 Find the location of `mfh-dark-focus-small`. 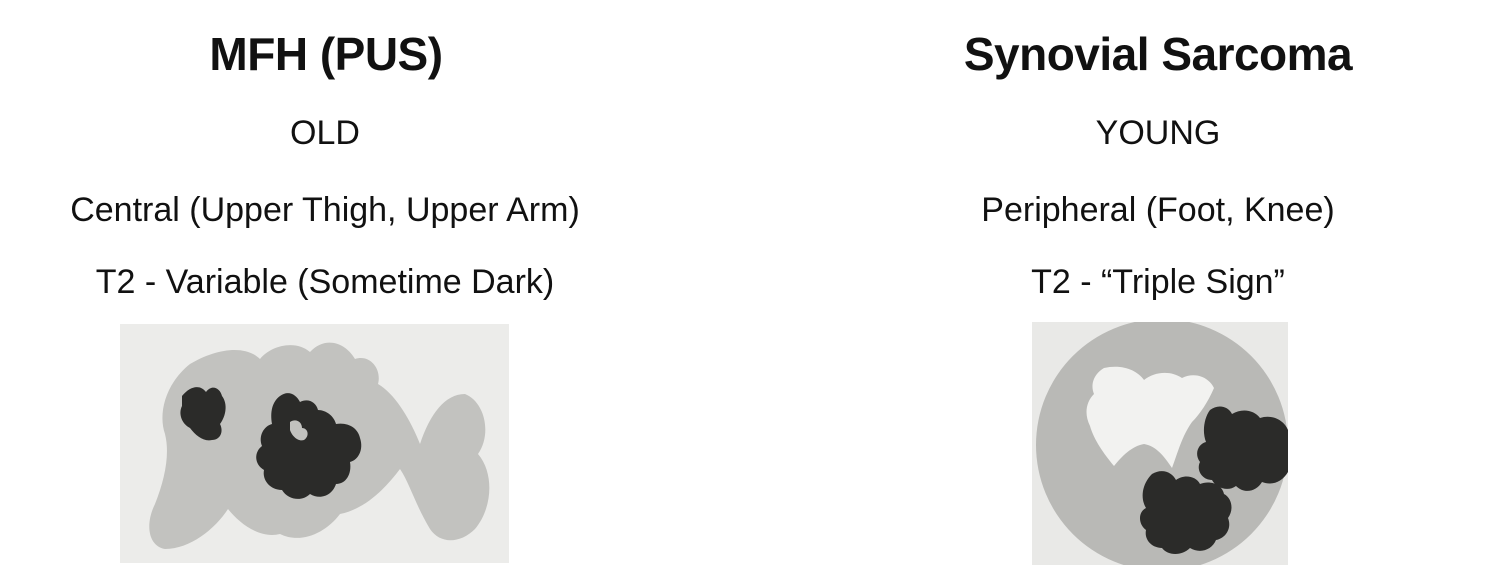

mfh-dark-focus-small is located at coordinates (203, 414).